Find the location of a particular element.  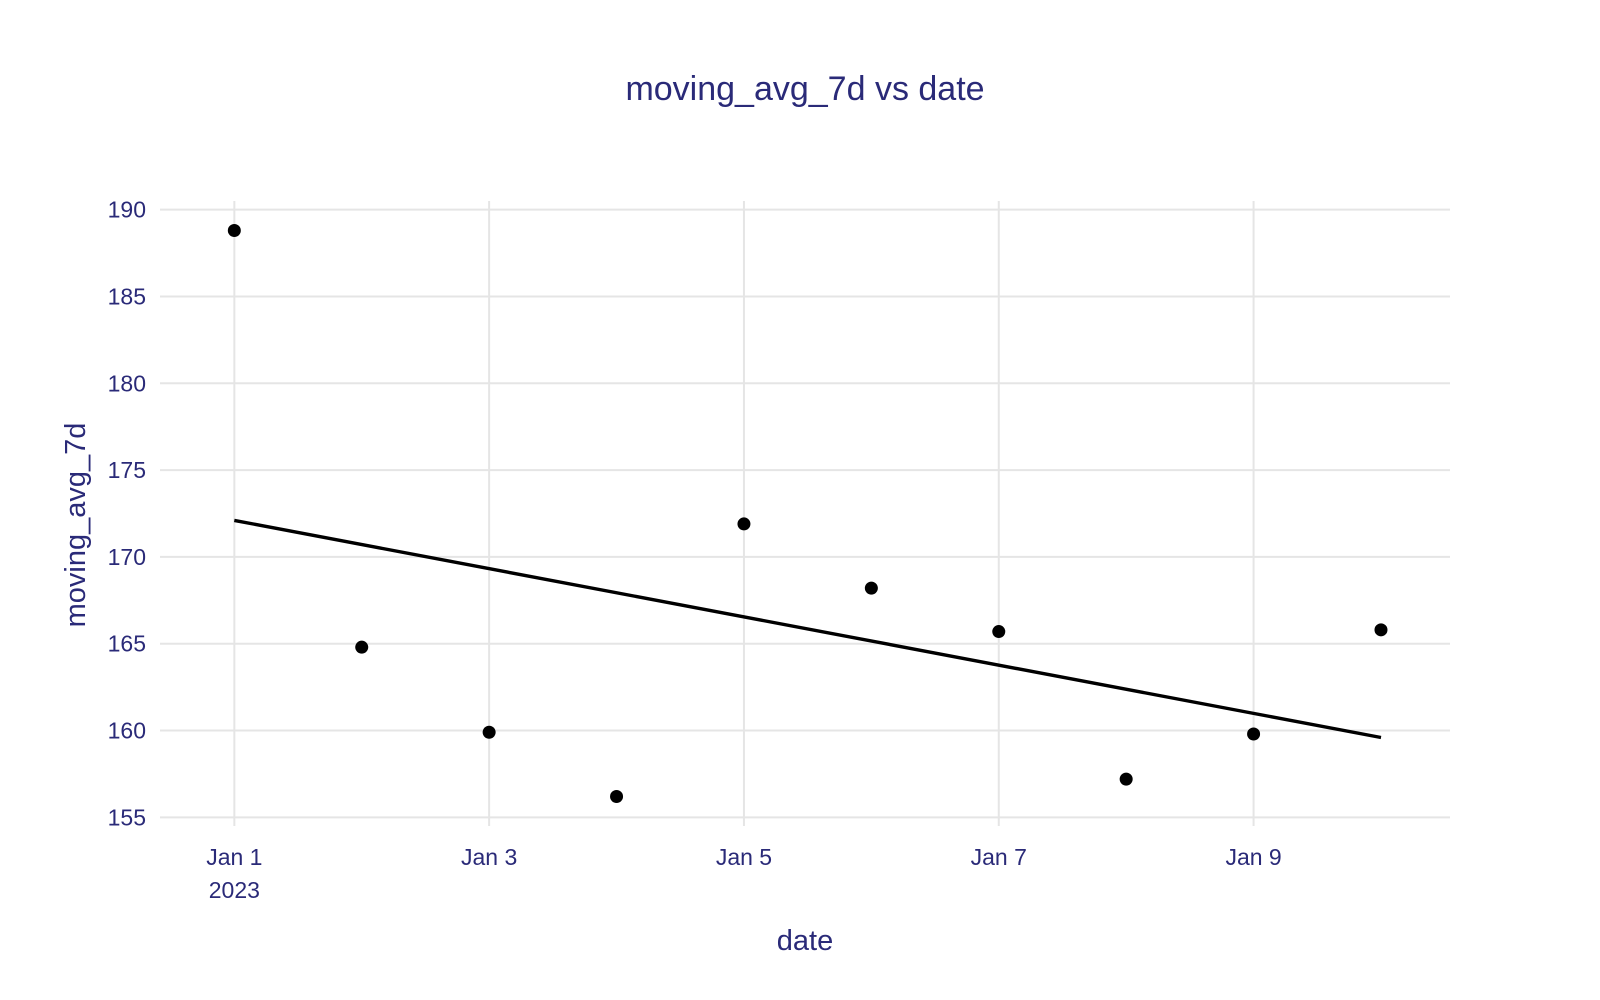

x-tick-sublabel: 2023 is located at coordinates (234, 890).